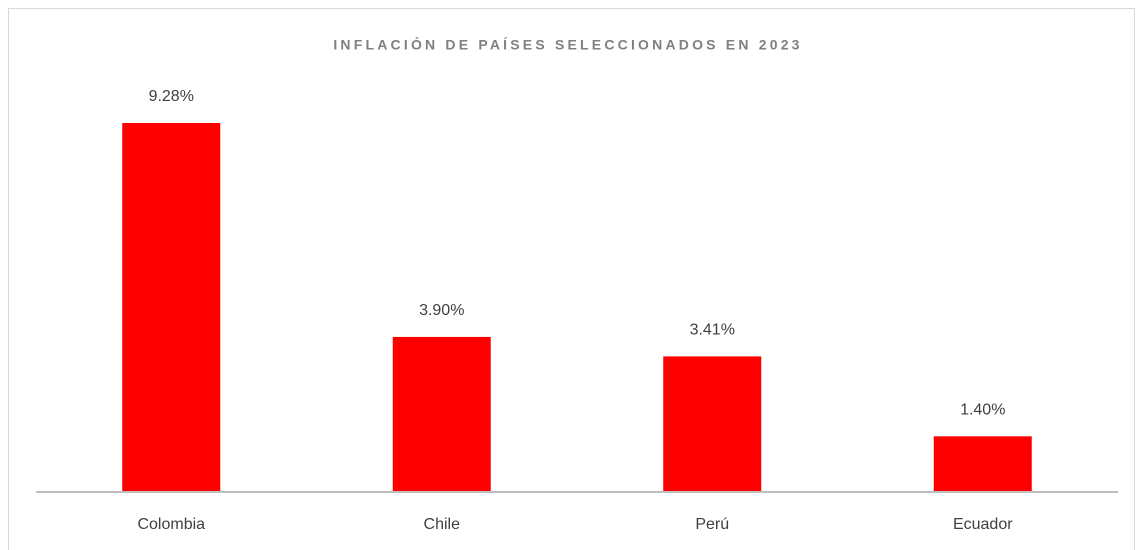 The height and width of the screenshot is (550, 1136). I want to click on x-tick-label: Perú, so click(712, 524).